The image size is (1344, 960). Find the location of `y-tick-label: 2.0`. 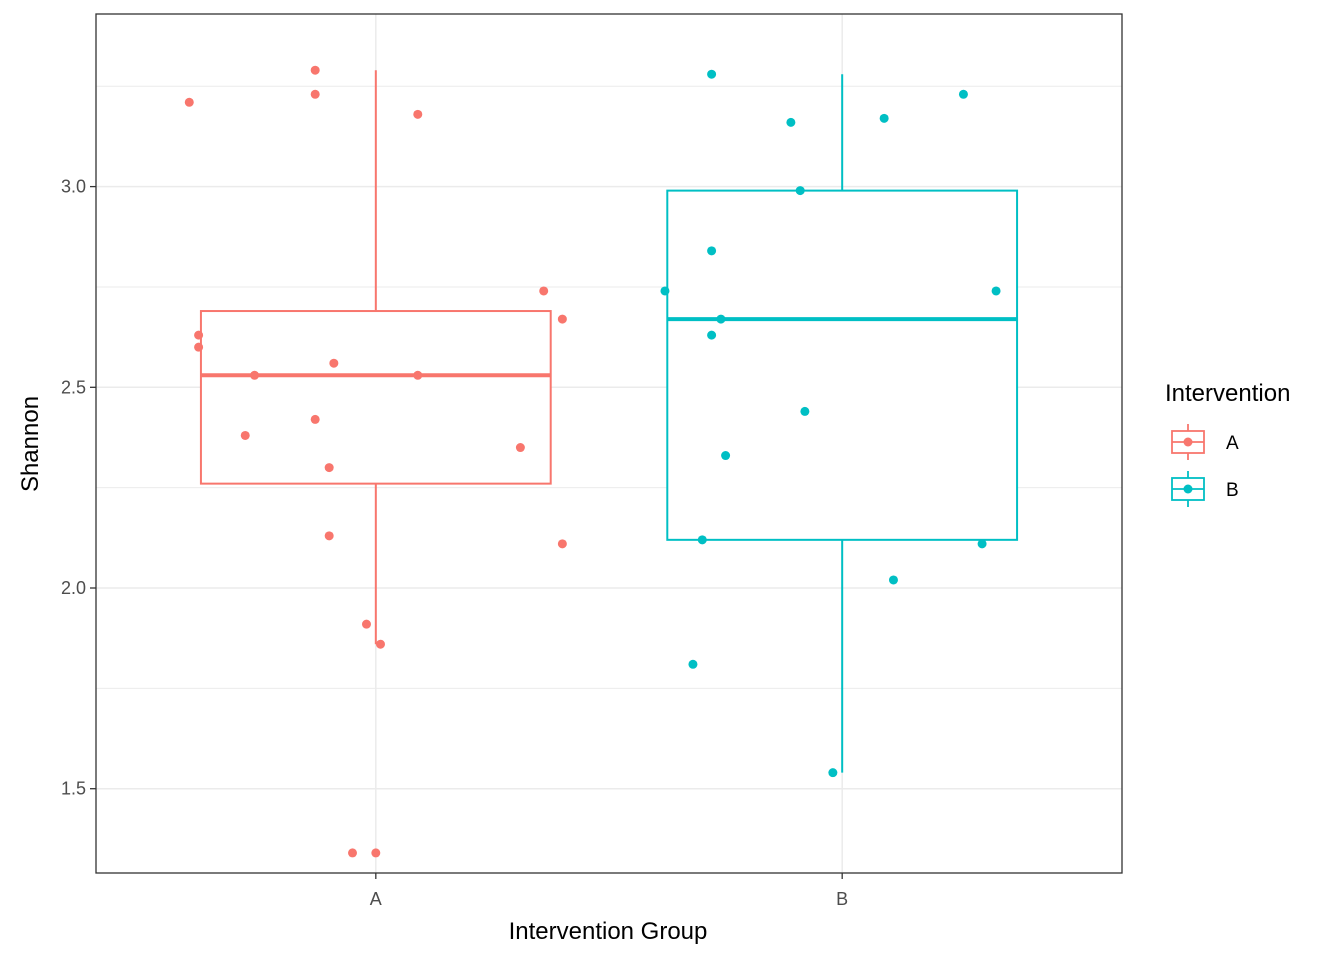

y-tick-label: 2.0 is located at coordinates (73, 588).